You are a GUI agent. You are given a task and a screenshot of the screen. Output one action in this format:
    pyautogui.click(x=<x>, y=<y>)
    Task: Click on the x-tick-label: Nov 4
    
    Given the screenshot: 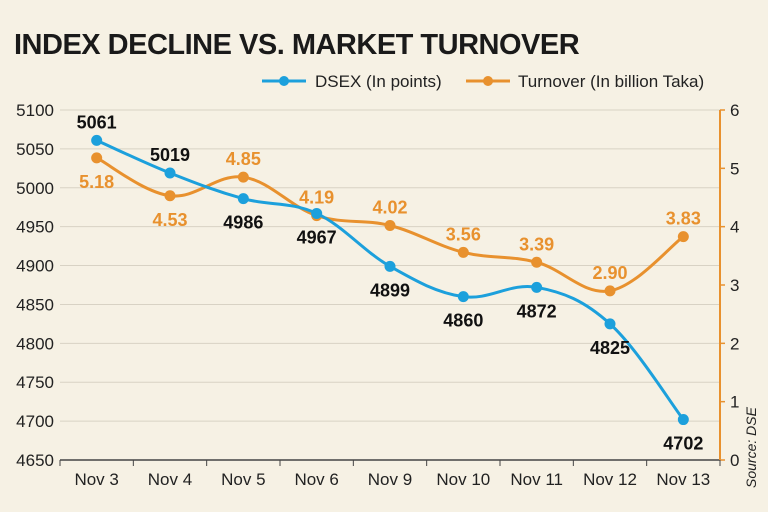 What is the action you would take?
    pyautogui.click(x=170, y=479)
    